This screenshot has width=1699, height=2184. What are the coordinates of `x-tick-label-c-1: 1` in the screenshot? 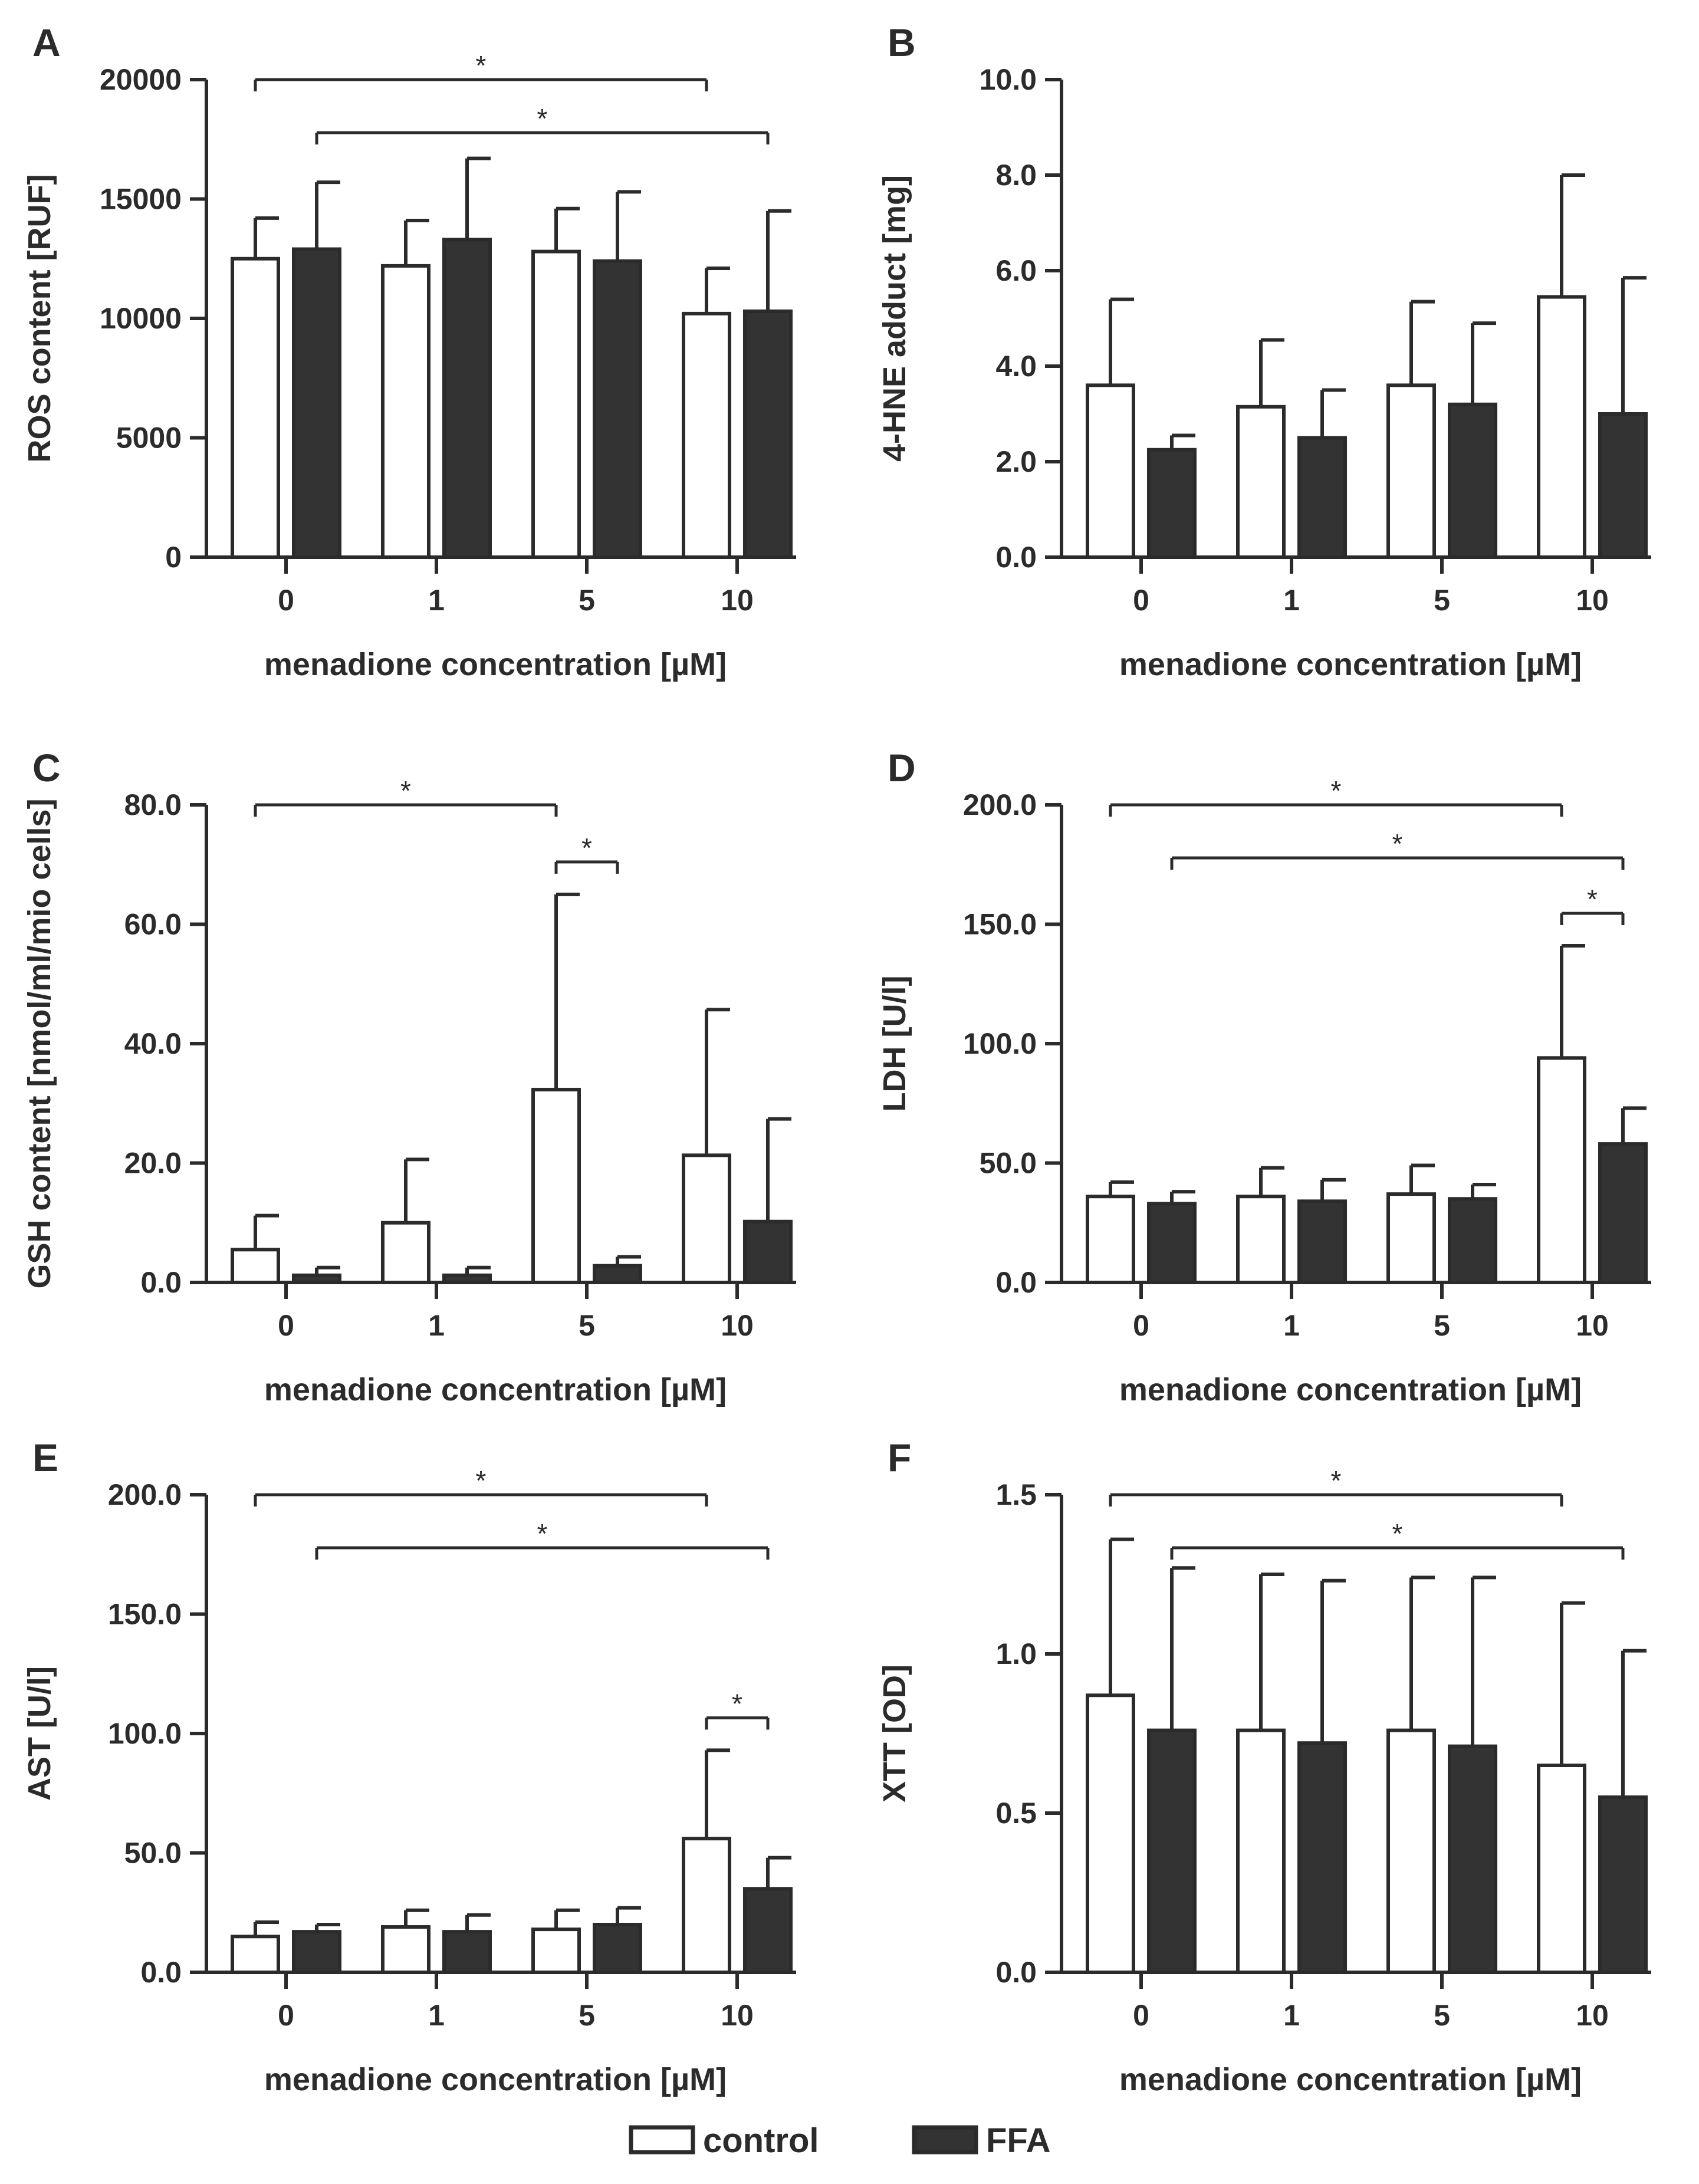 It's located at (436, 1325).